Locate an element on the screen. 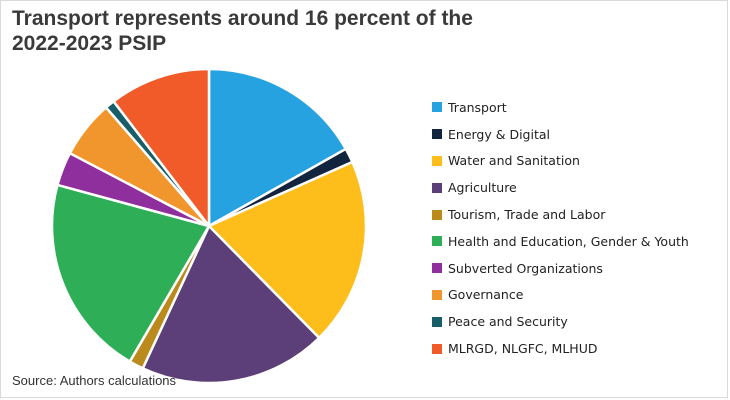  legend-item-1: Energy & Digital is located at coordinates (580, 134).